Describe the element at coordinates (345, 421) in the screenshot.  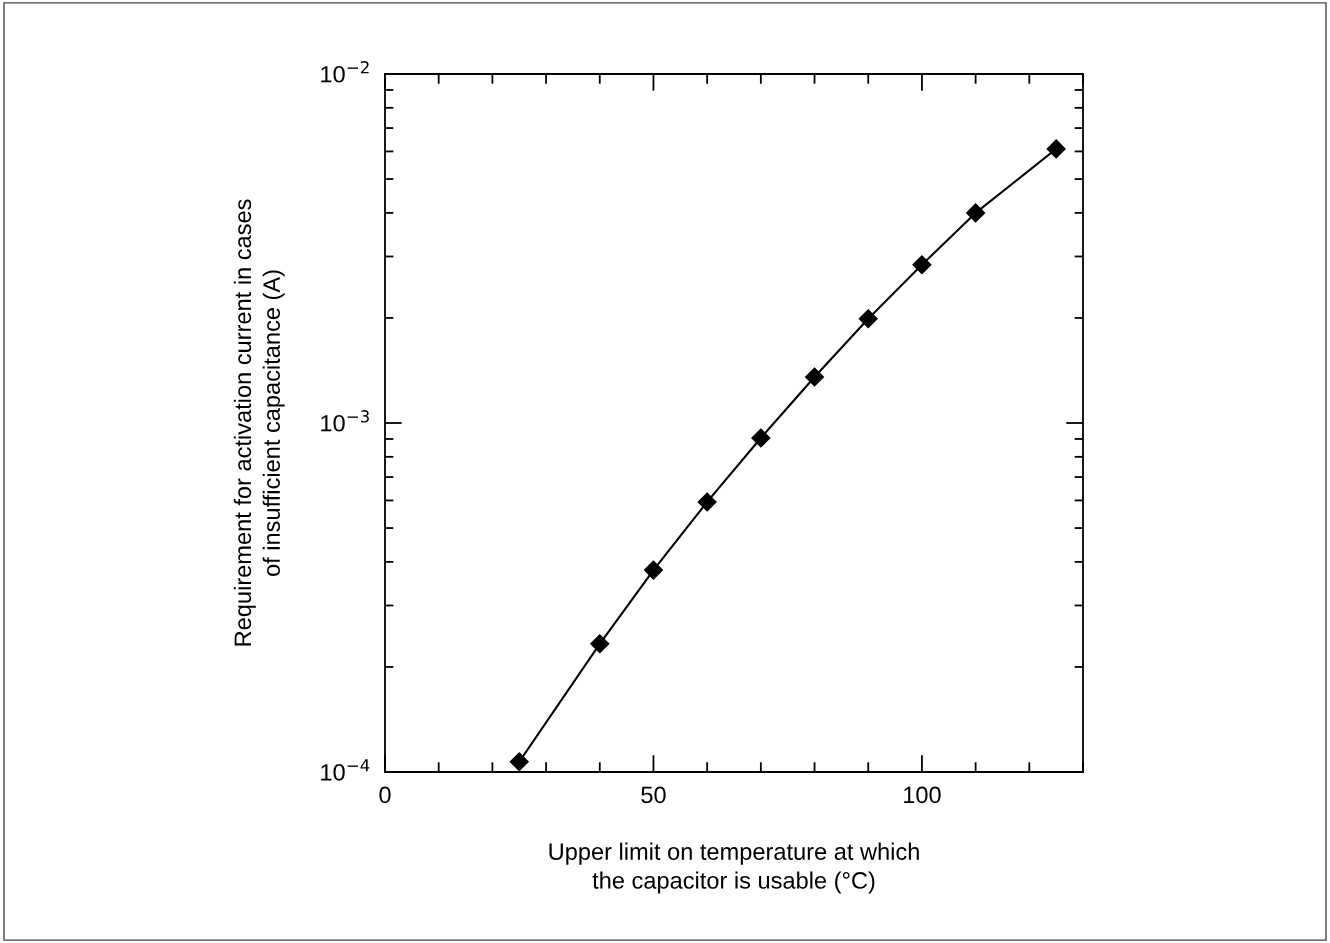
I see `y-tick-label: 10$^{−3}$` at that location.